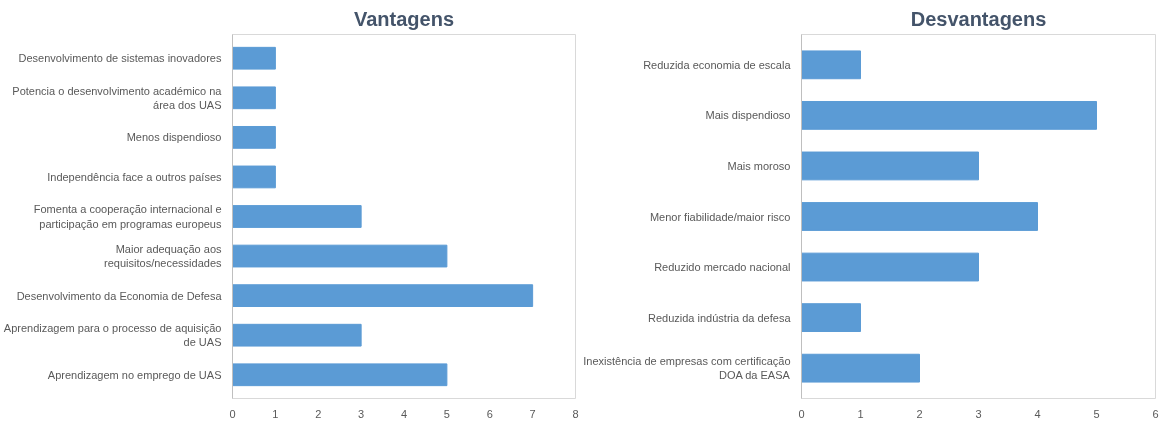 Image resolution: width=1176 pixels, height=428 pixels. Describe the element at coordinates (174, 137) in the screenshot. I see `y-tick-label: Menos dispendioso` at that location.